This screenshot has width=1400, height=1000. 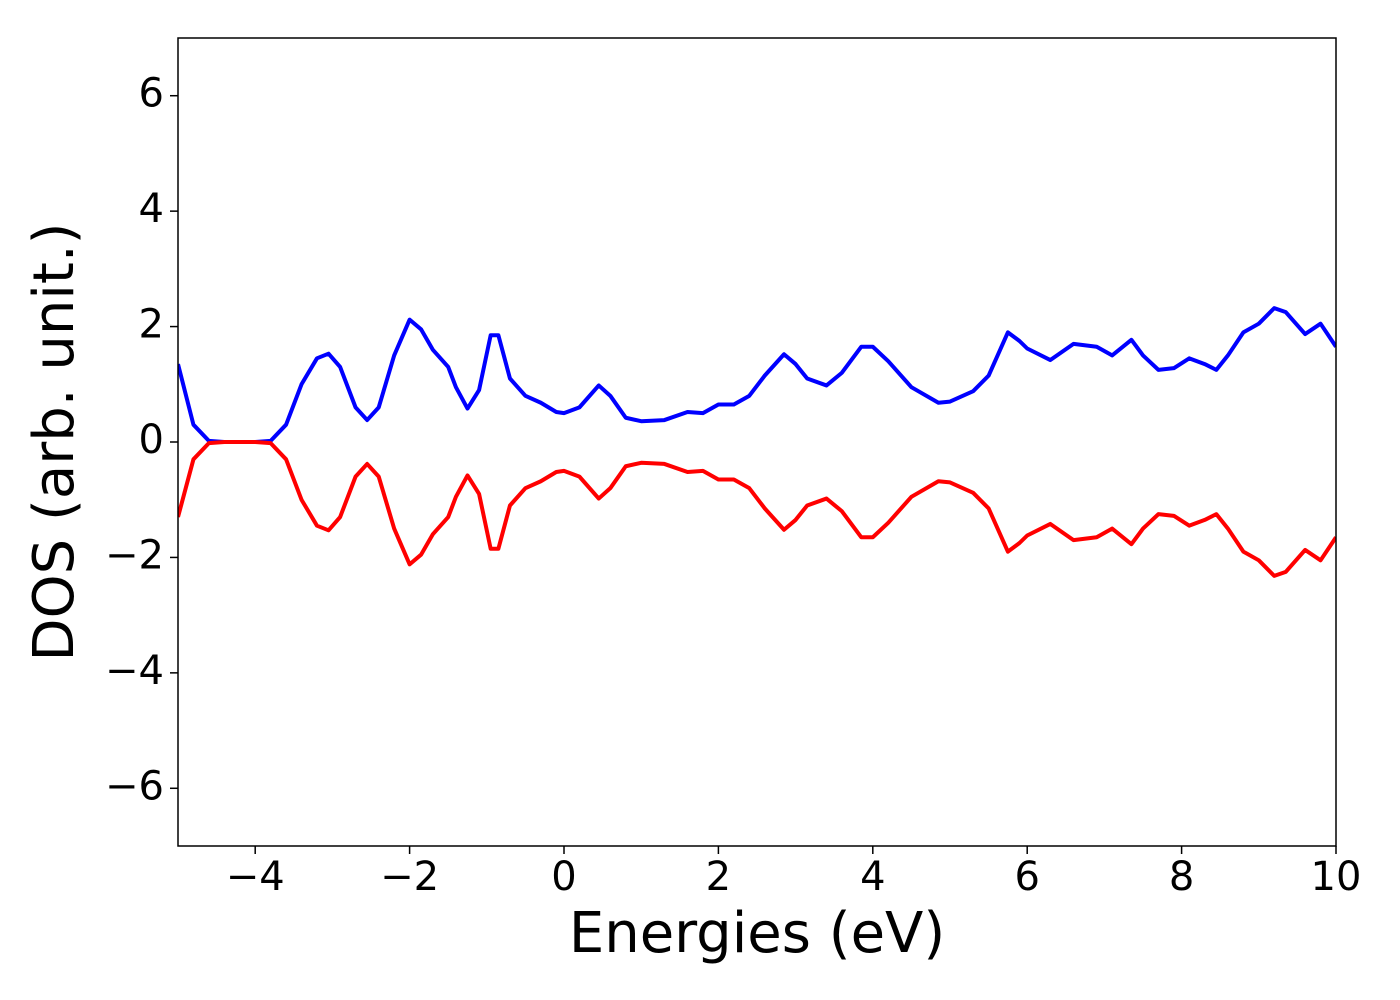 I want to click on x-tick-label: −2, so click(x=409, y=877).